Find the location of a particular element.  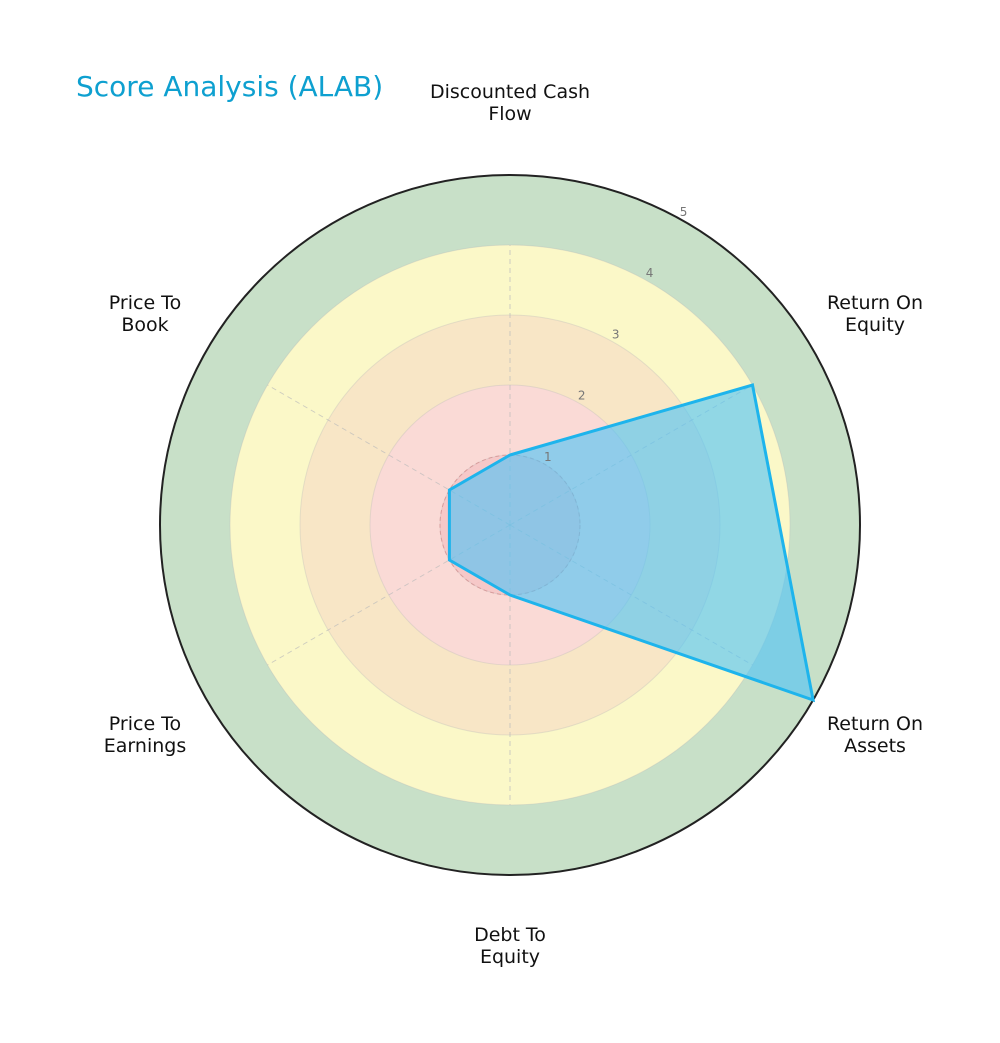

tick-label-1: 1 is located at coordinates (548, 457).